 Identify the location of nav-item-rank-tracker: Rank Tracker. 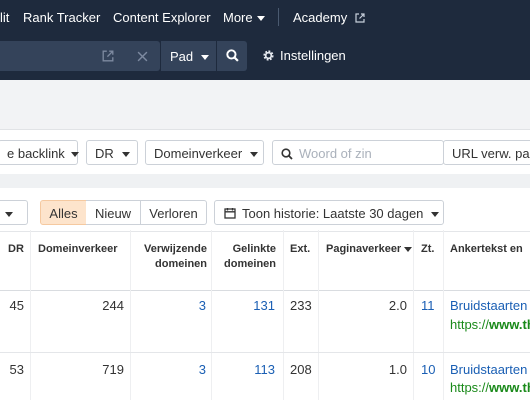
(62, 17).